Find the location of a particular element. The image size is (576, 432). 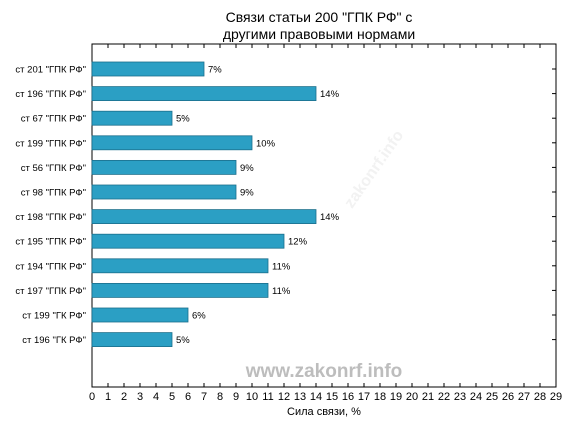

bar-value-label: 7% is located at coordinates (215, 70).